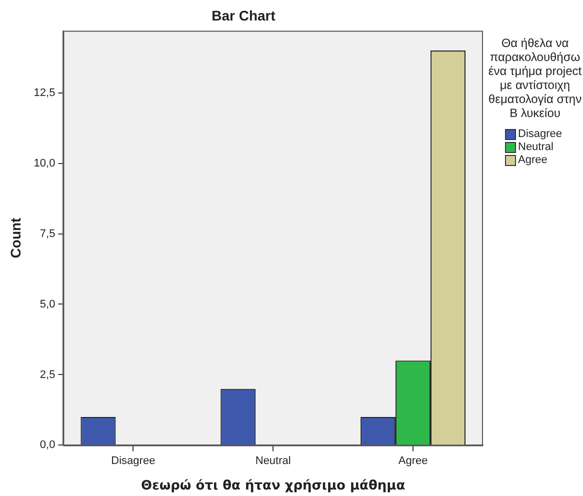 Image resolution: width=583 pixels, height=496 pixels. I want to click on x-axis-title: Θεωρώ ότι θα ήταν χρήσιμο μάθημα, so click(273, 486).